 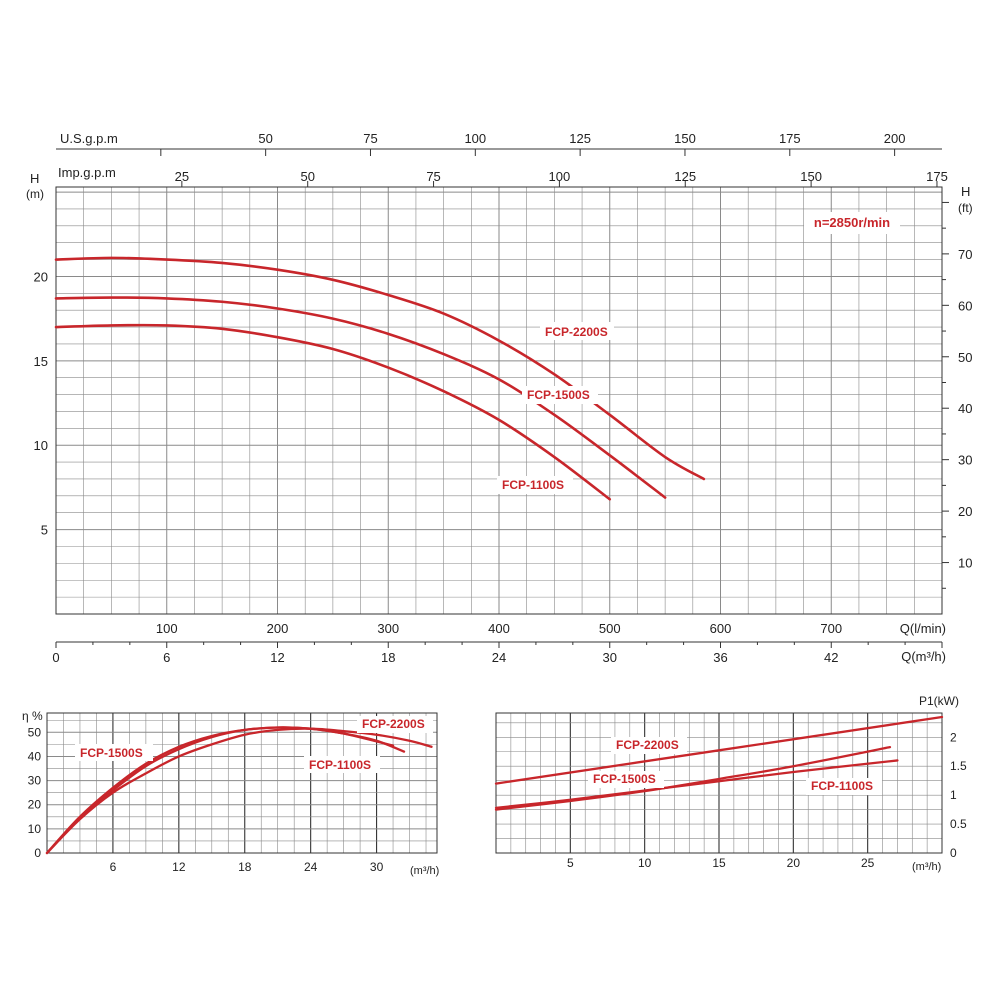 What do you see at coordinates (167, 628) in the screenshot?
I see `q-lmin-tick-label: 100` at bounding box center [167, 628].